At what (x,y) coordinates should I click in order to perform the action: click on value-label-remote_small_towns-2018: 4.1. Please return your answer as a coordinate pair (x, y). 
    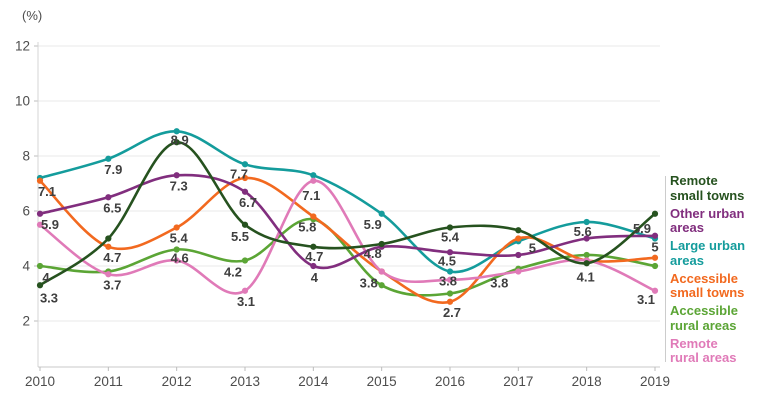
    Looking at the image, I should click on (586, 276).